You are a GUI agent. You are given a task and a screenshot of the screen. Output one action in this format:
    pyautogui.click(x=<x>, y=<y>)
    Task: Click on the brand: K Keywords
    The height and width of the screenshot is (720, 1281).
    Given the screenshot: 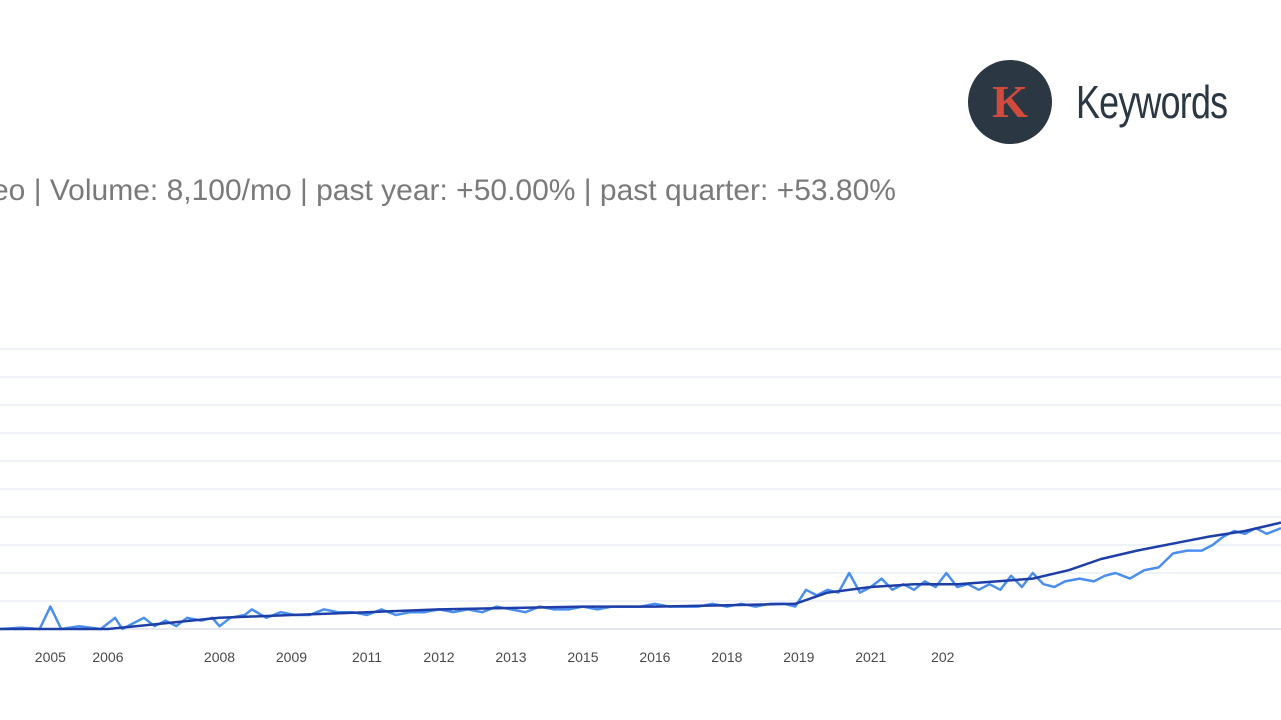 What is the action you would take?
    pyautogui.click(x=1119, y=102)
    